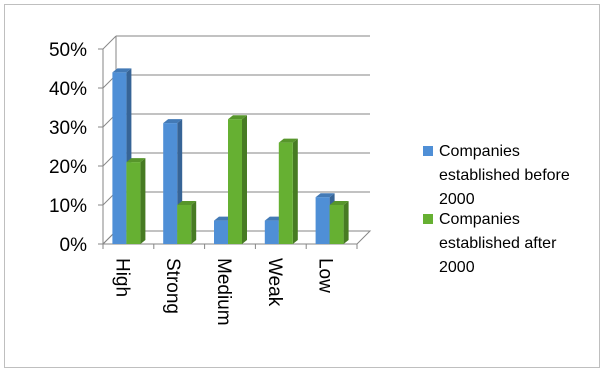 This screenshot has height=374, width=605. What do you see at coordinates (68, 89) in the screenshot?
I see `y-tick-label: 40%` at bounding box center [68, 89].